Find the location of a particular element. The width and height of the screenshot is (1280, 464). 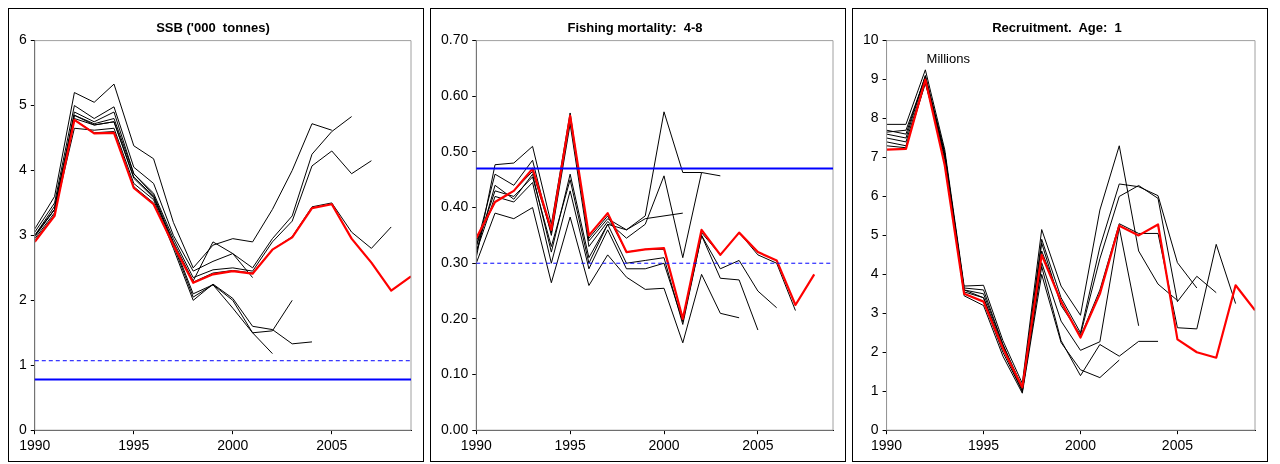

y-tick-label: 7 is located at coordinates (874, 156).